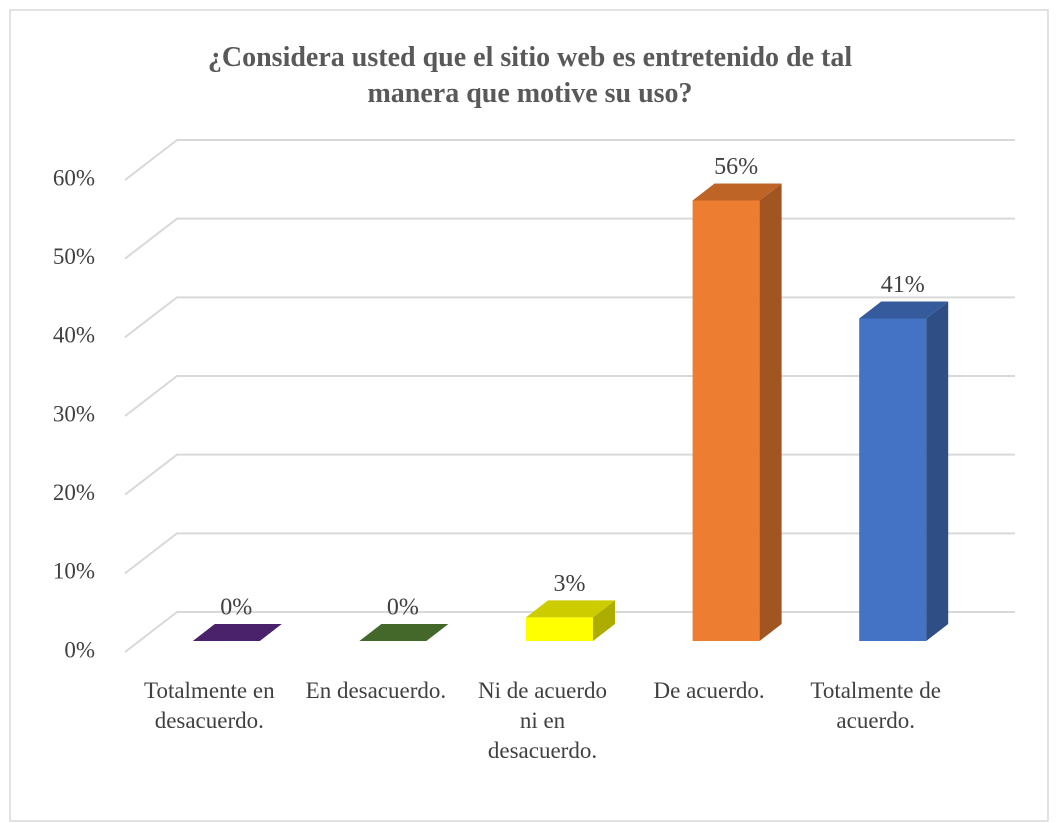 Image resolution: width=1059 pixels, height=823 pixels. I want to click on x-tick-label: Totalmente de acuerdo., so click(875, 705).